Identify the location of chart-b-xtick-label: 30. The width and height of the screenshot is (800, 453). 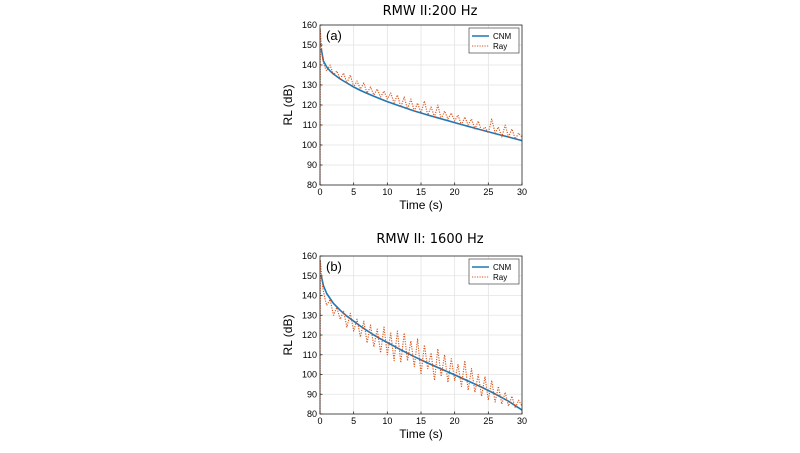
(522, 421).